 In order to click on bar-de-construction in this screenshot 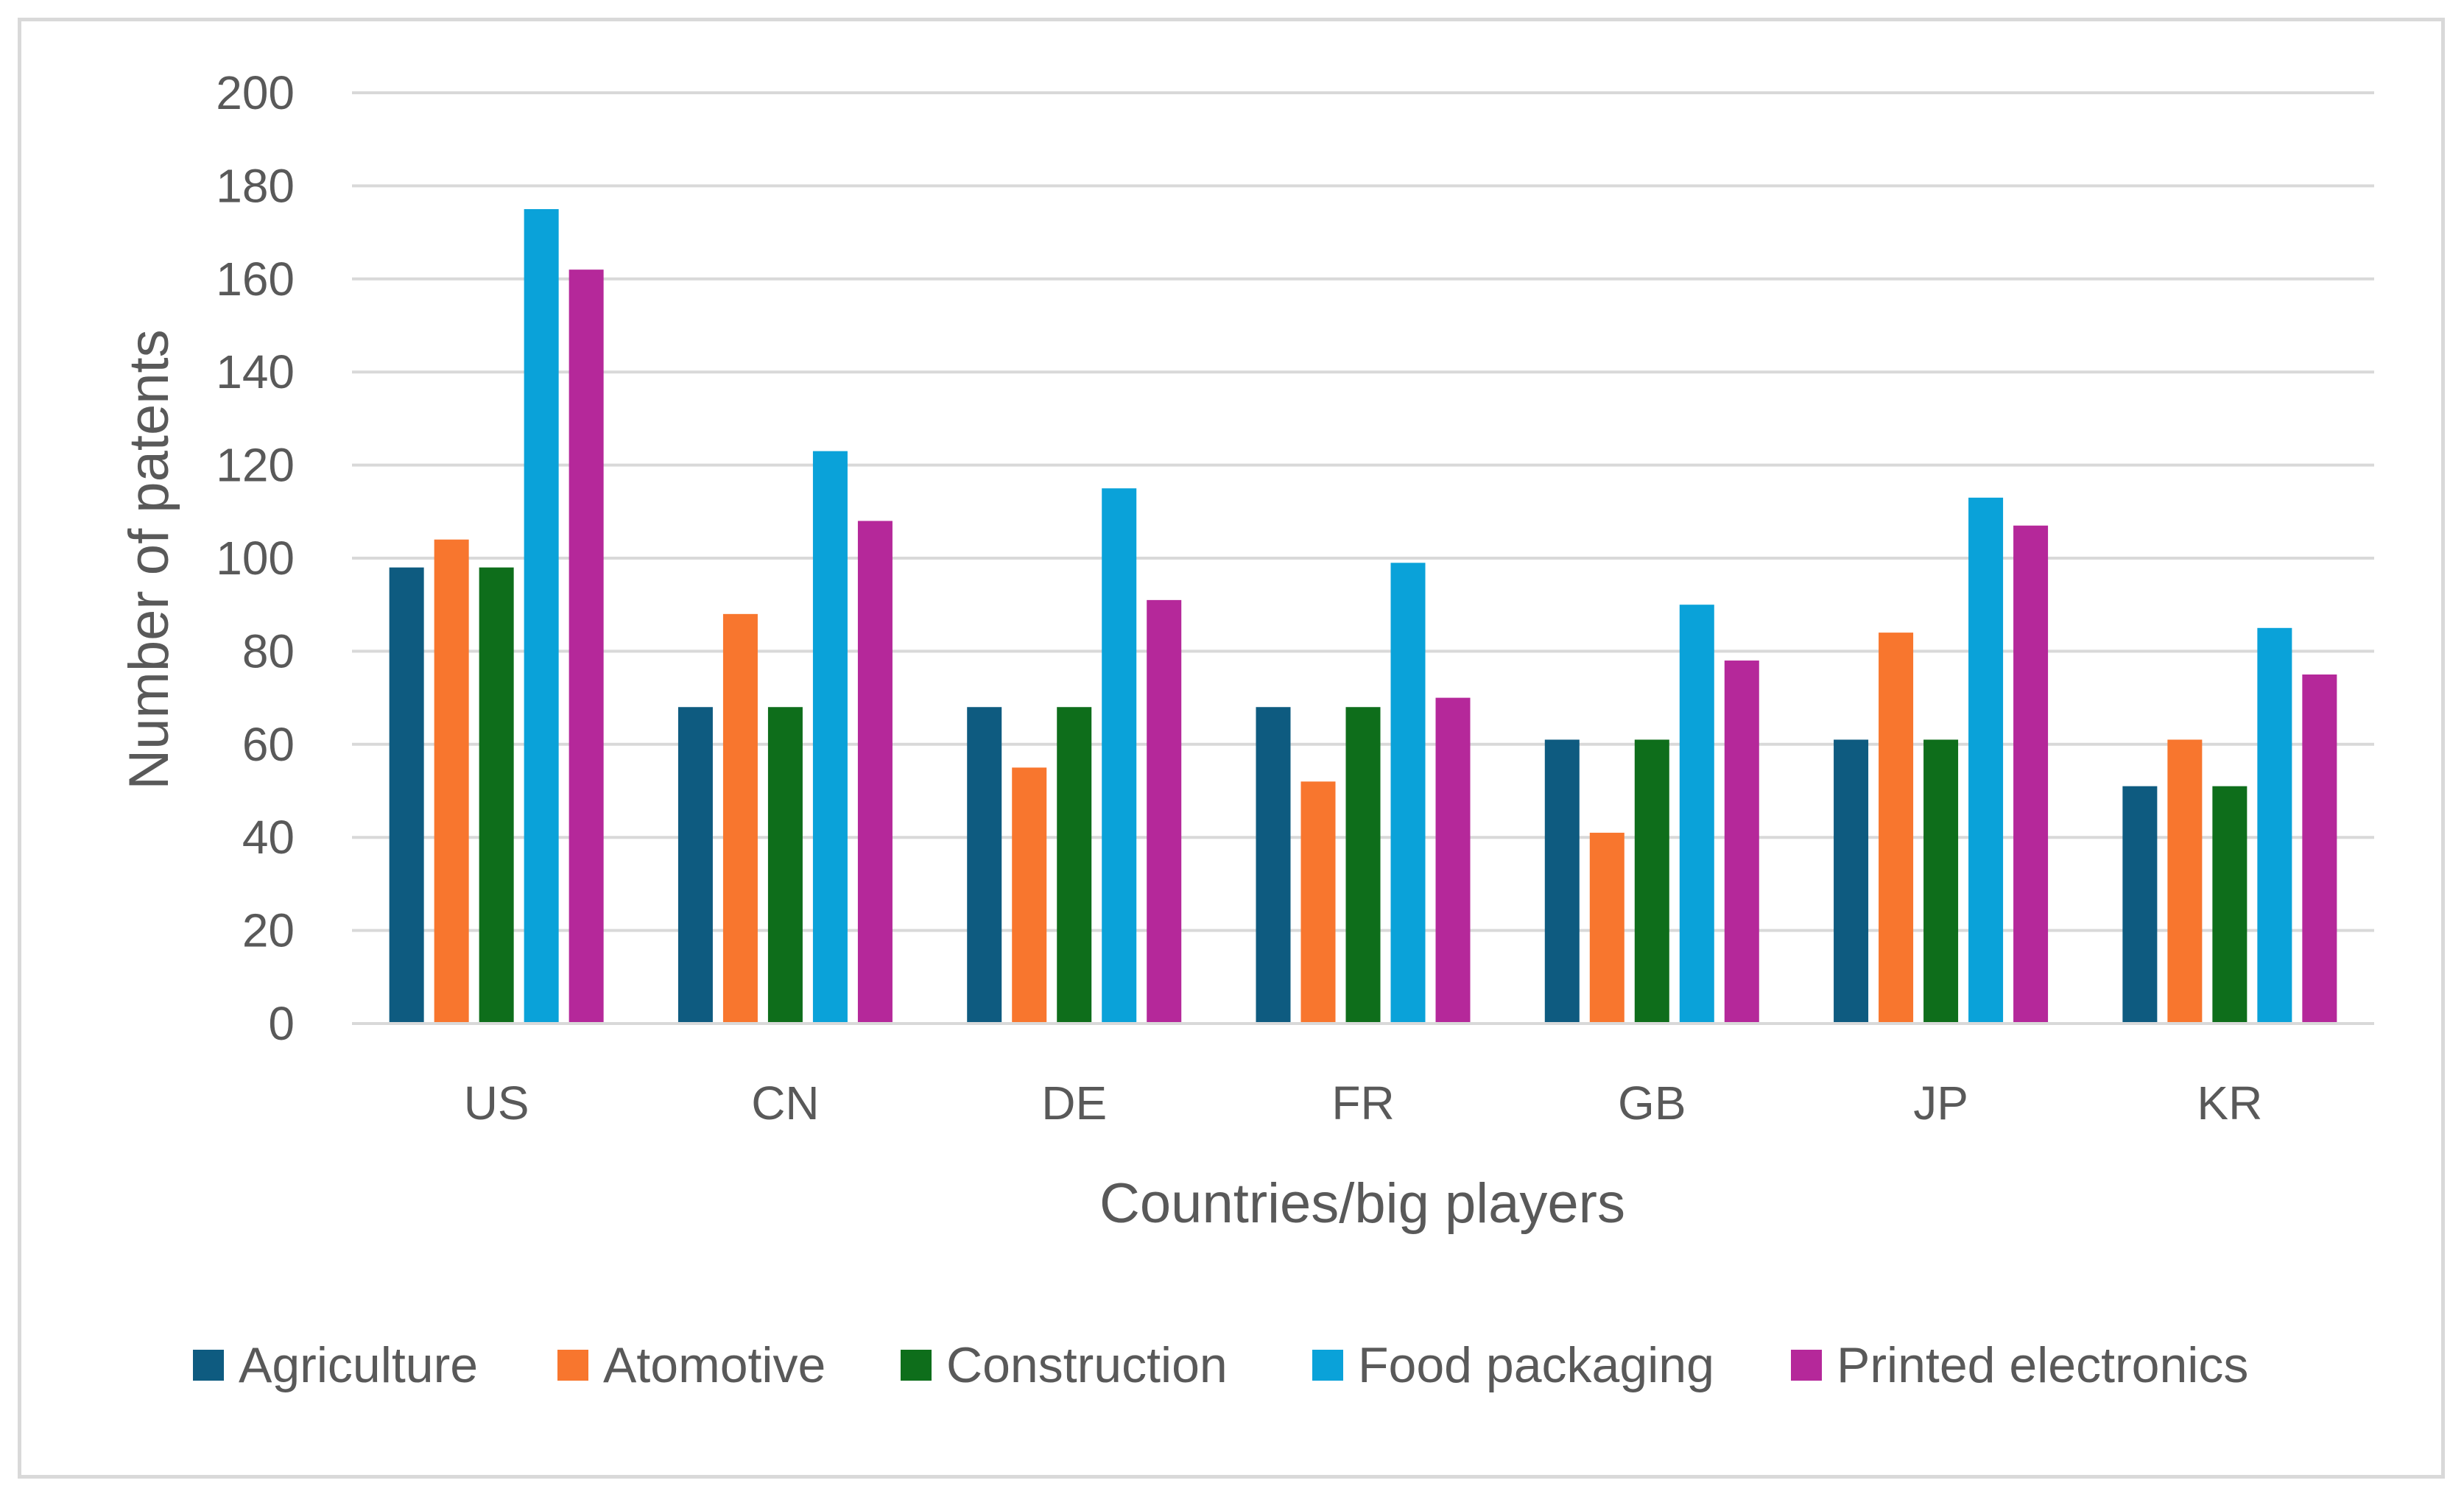, I will do `click(1074, 866)`.